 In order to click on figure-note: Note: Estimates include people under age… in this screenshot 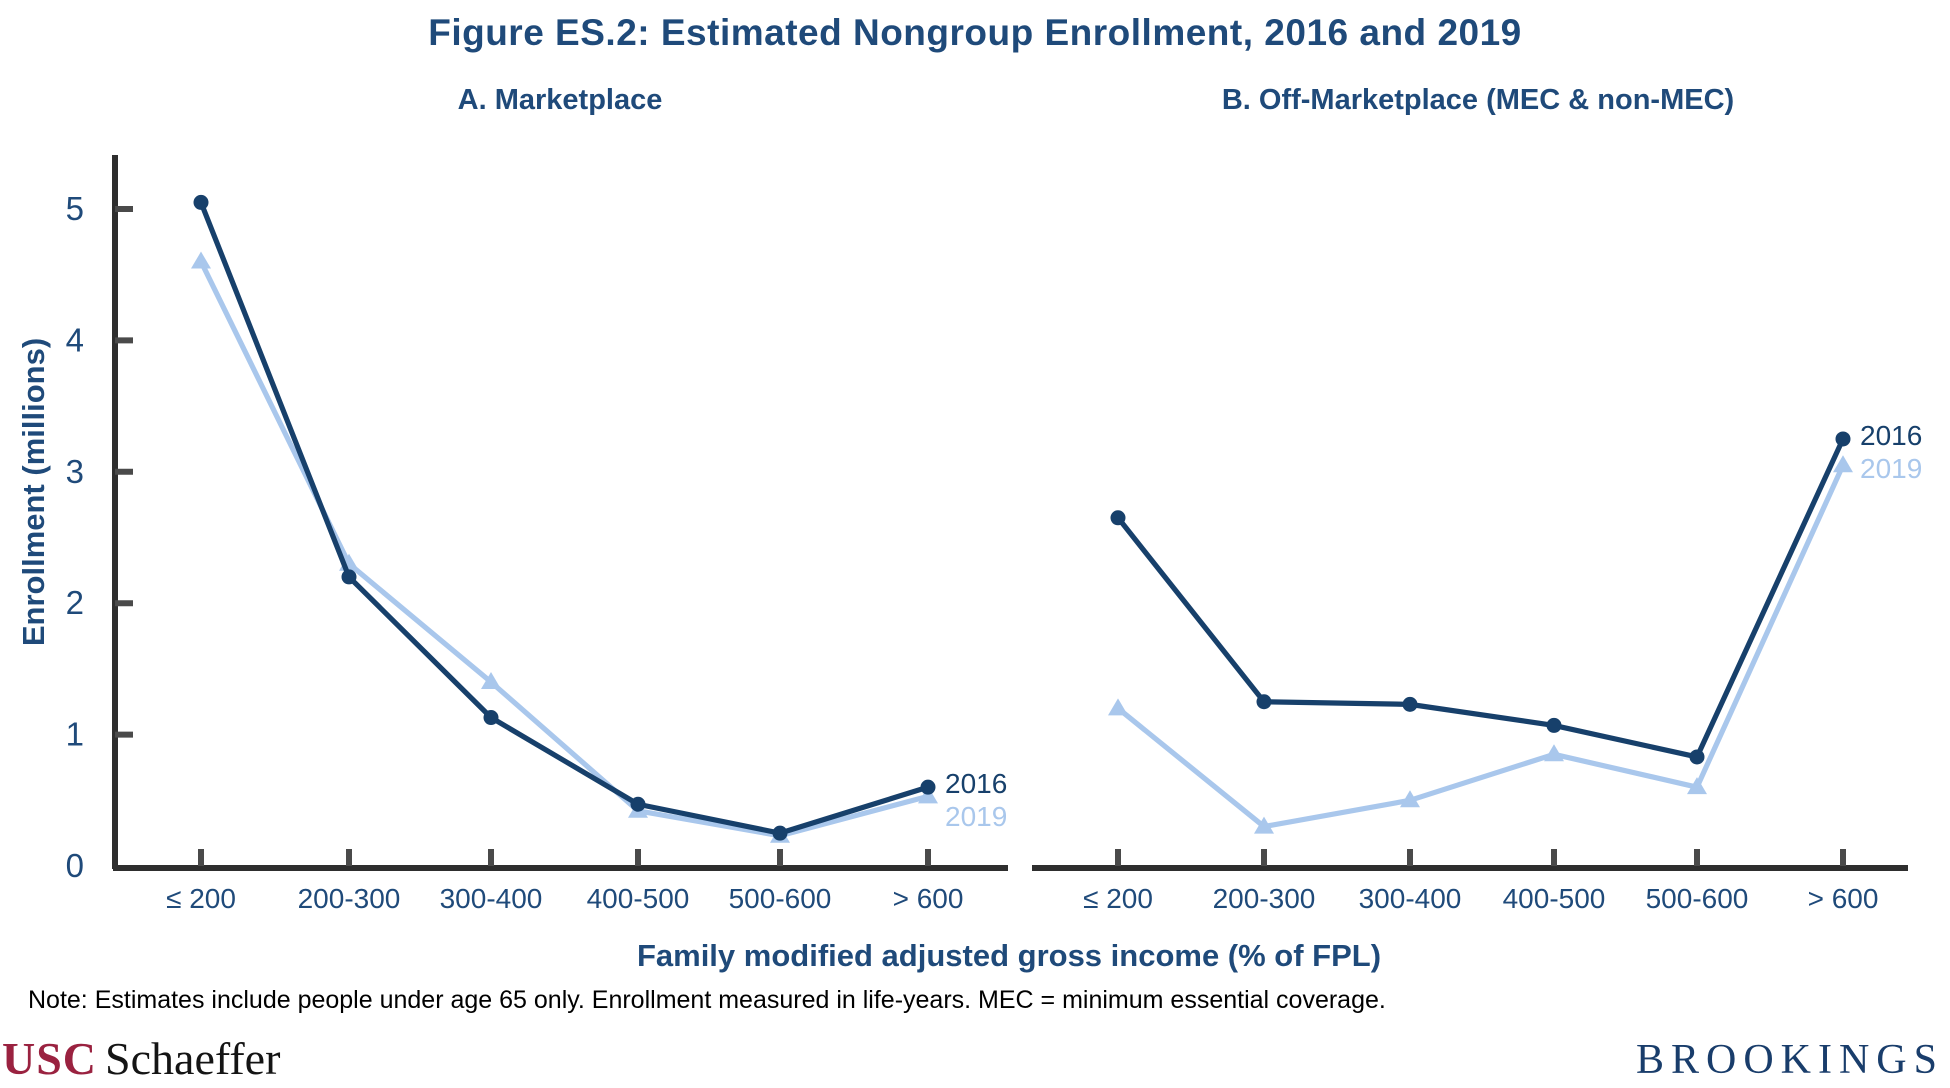, I will do `click(707, 1000)`.